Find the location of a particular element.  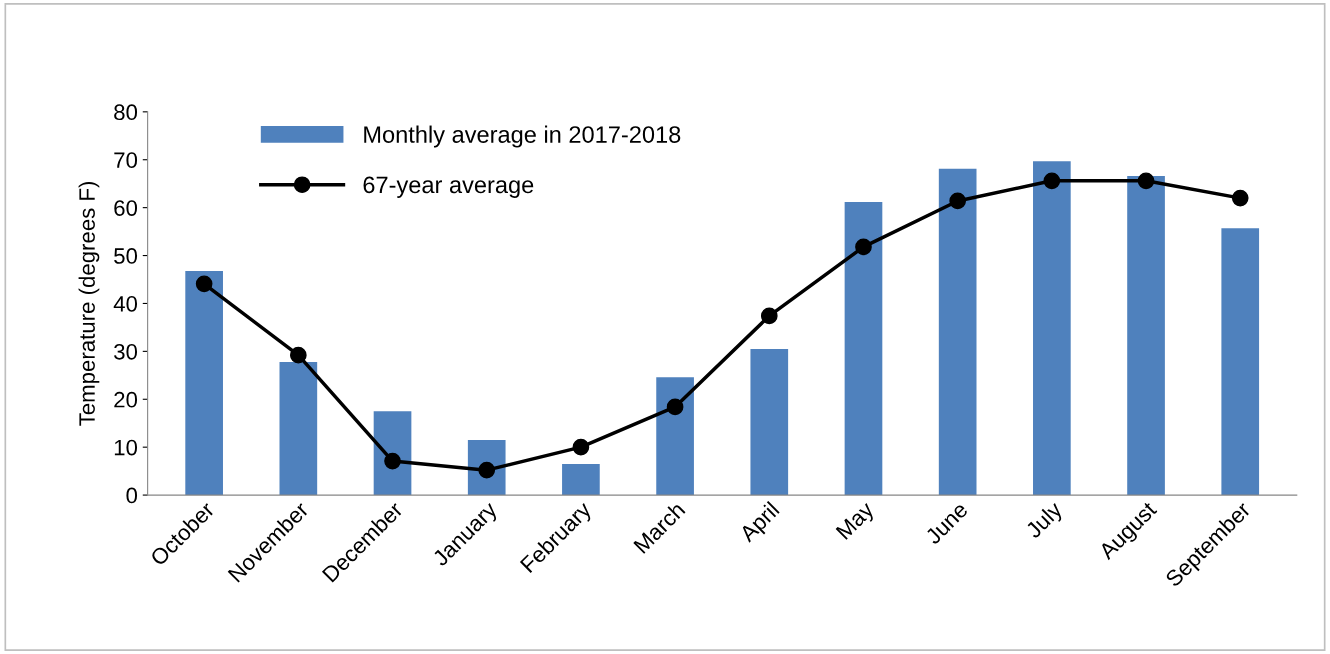

x-tick-label: May is located at coordinates (857, 521).